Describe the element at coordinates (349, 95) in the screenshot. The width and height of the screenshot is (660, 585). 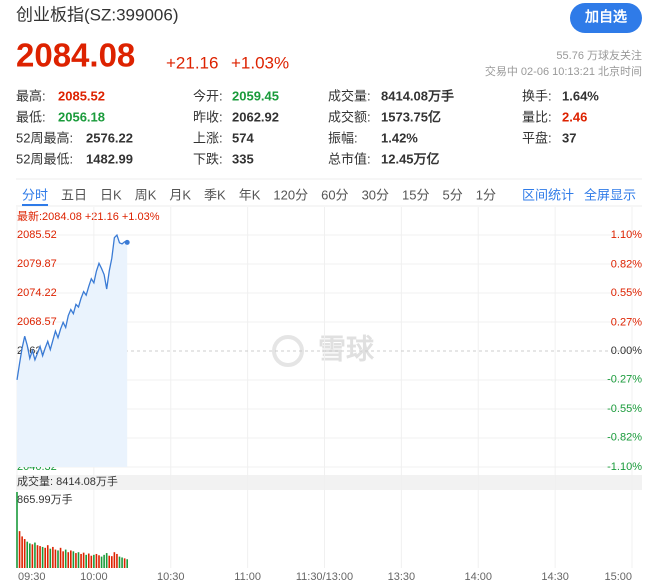
I see `stat-label: 成交量:` at that location.